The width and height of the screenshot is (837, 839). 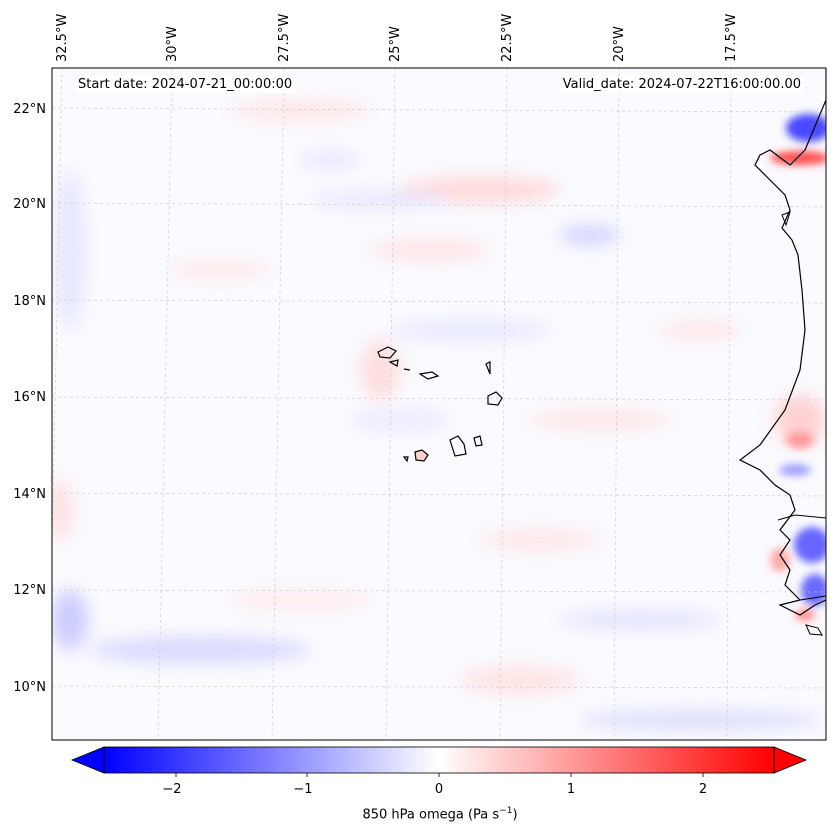 I want to click on colorbar-tick-1: 1, so click(x=571, y=789).